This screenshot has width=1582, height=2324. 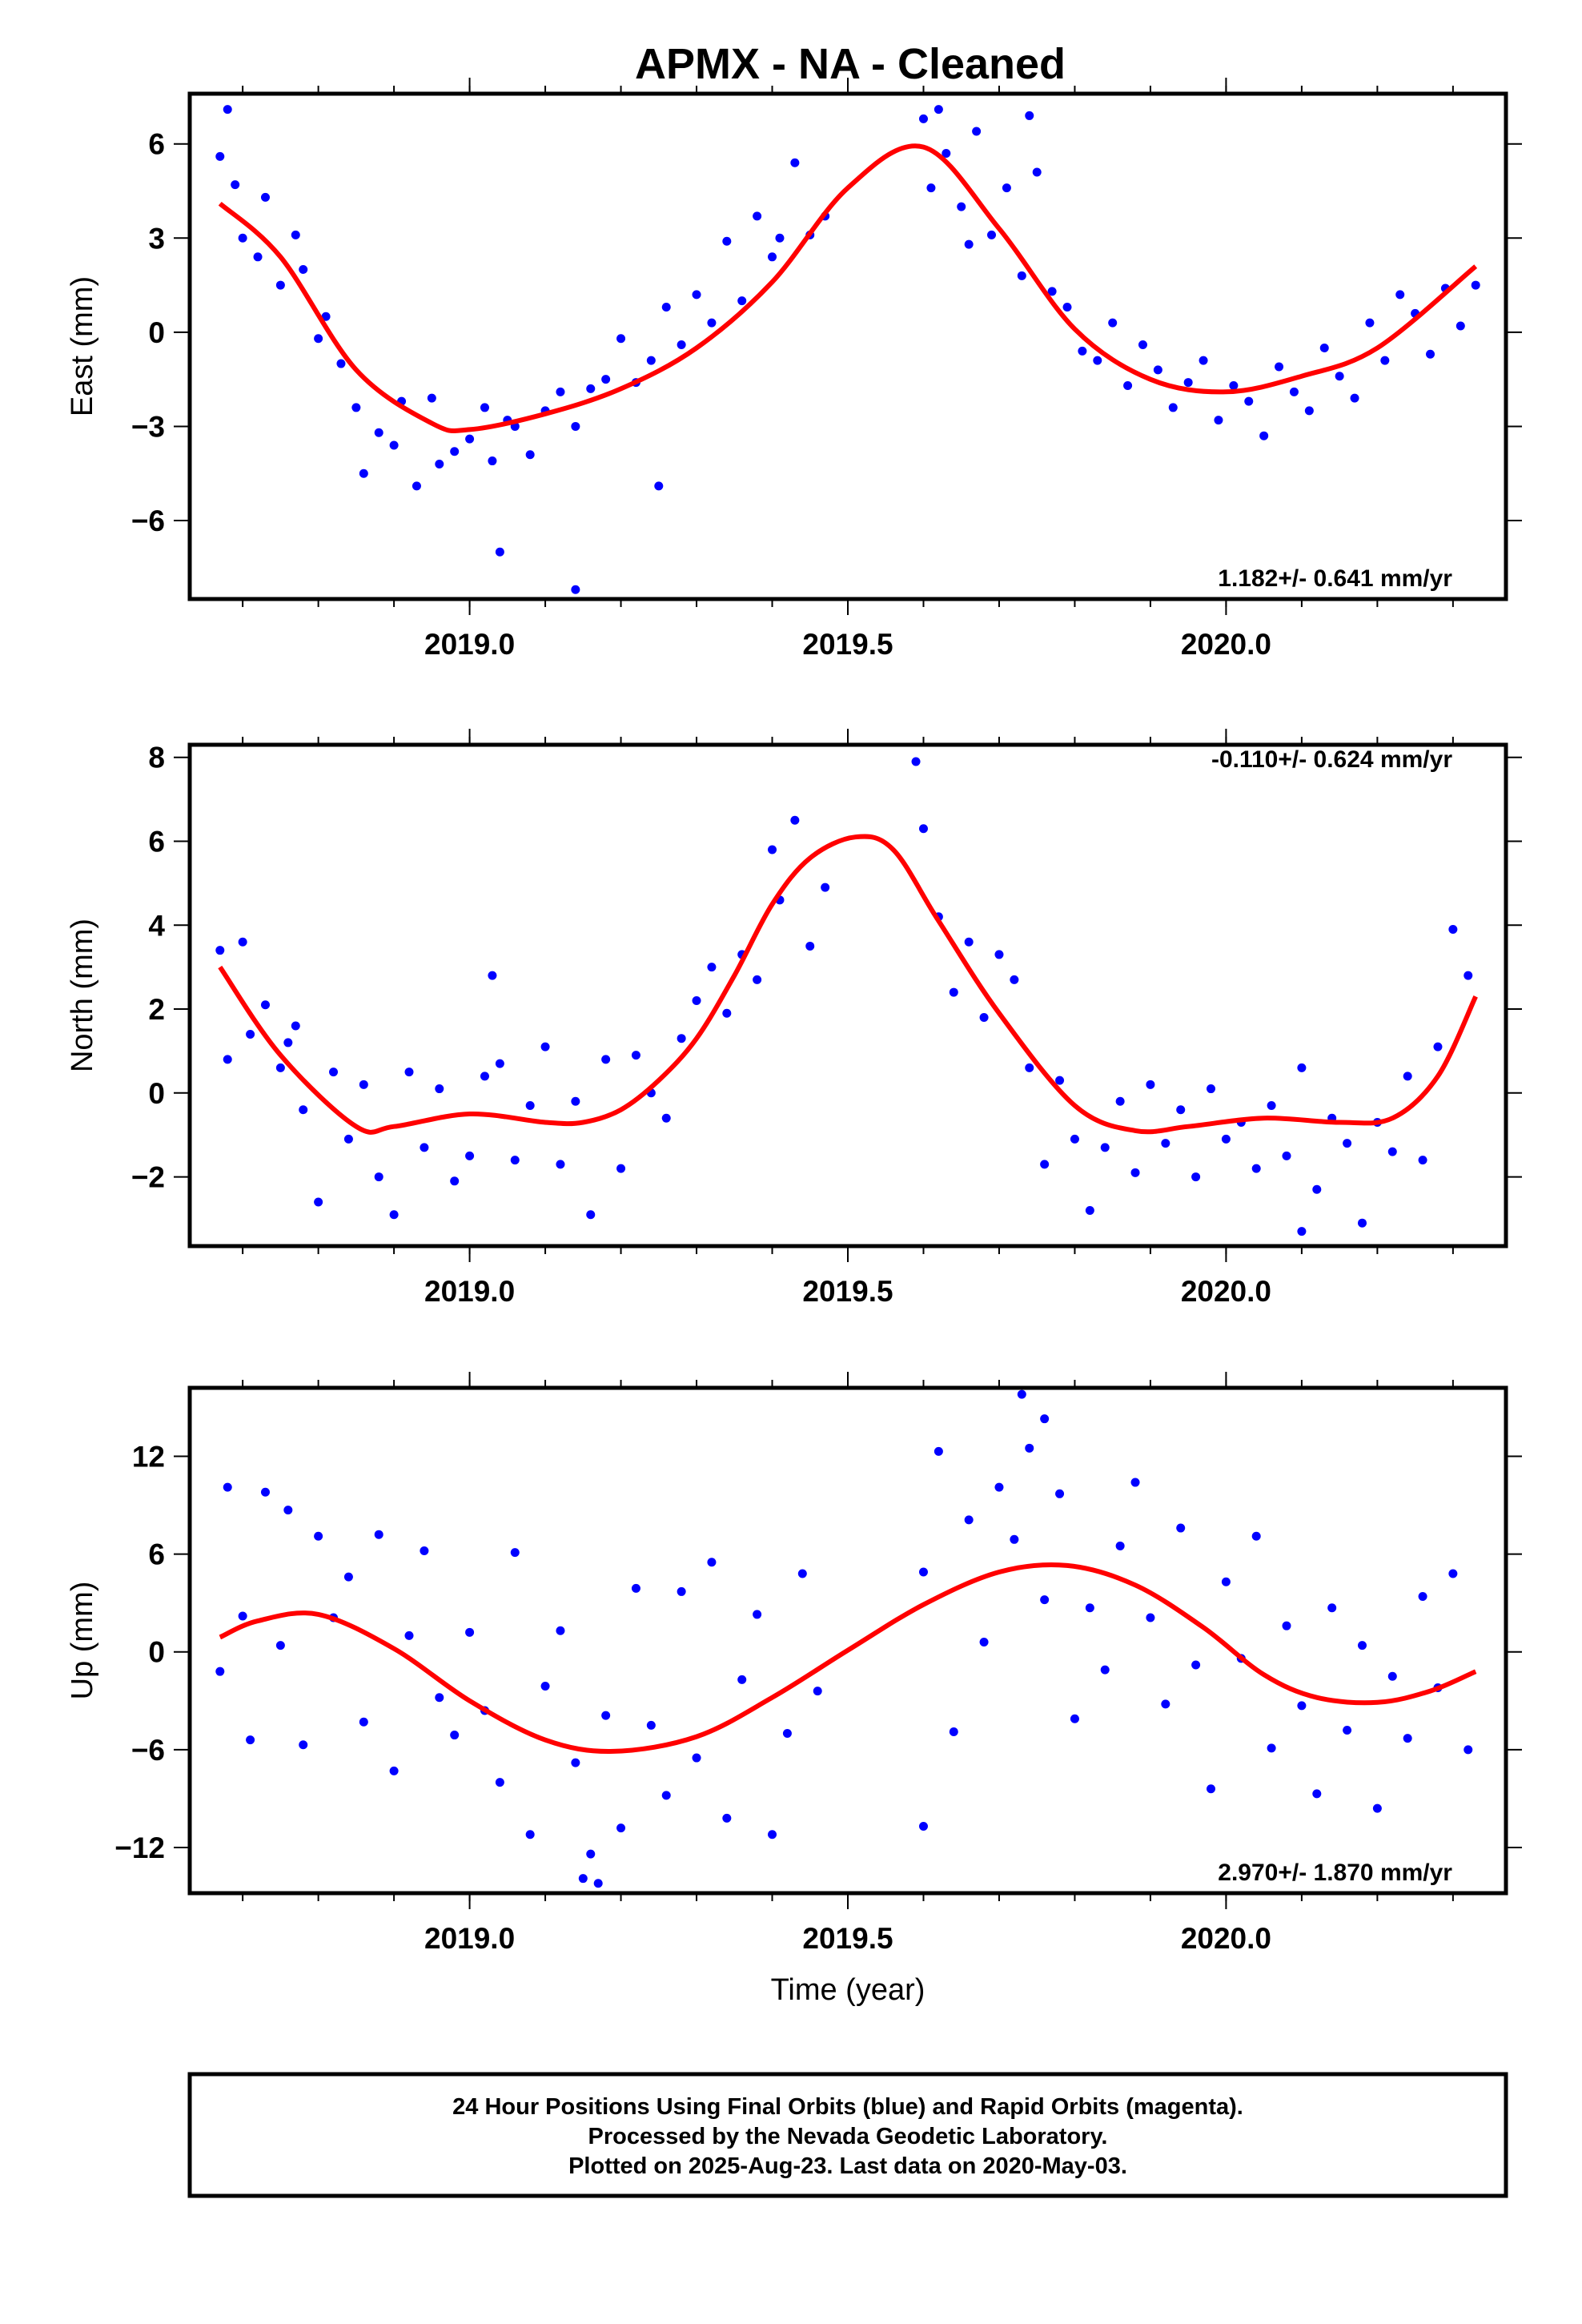 What do you see at coordinates (848, 985) in the screenshot?
I see `fit-curve` at bounding box center [848, 985].